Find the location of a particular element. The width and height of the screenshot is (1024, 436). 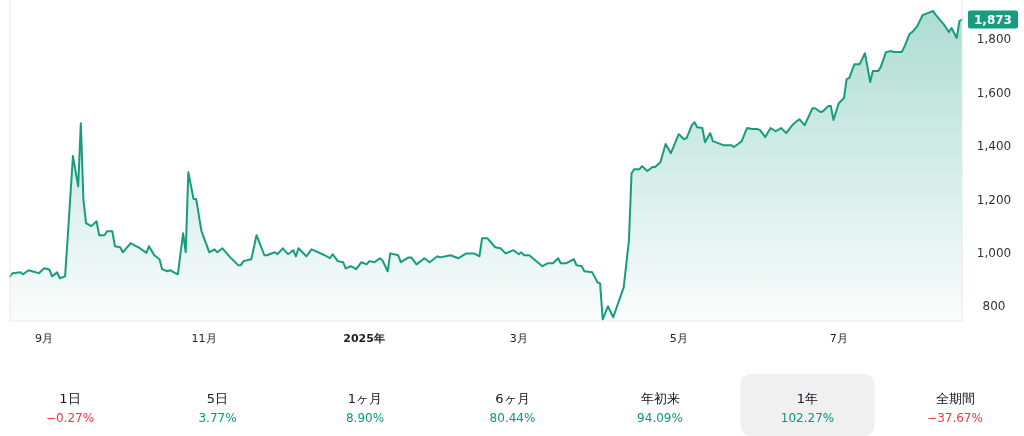

y-tick-label: 800 is located at coordinates (994, 306).